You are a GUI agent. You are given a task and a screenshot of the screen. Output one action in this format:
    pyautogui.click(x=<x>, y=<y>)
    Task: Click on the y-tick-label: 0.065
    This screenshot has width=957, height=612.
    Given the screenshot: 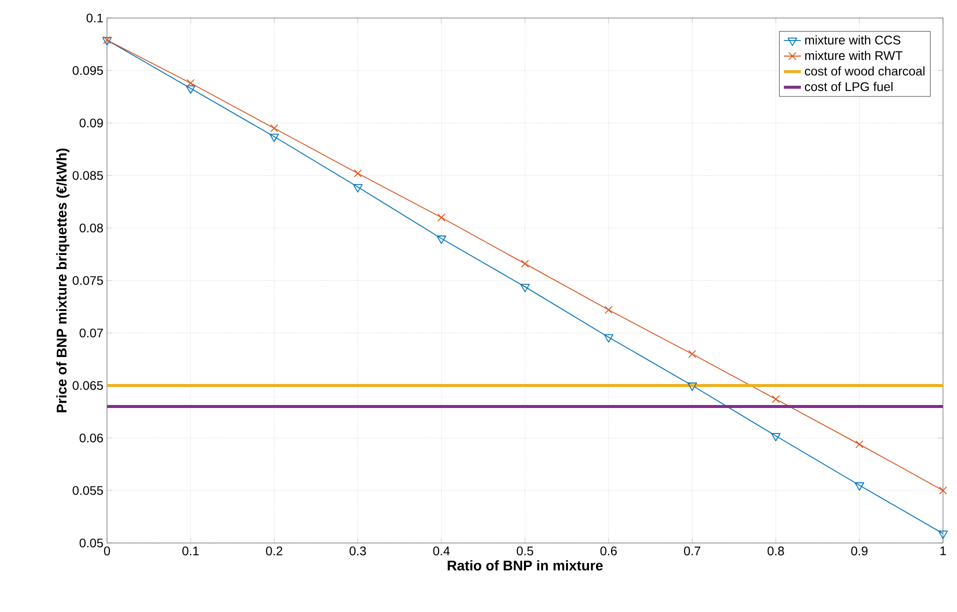 What is the action you would take?
    pyautogui.click(x=87, y=385)
    